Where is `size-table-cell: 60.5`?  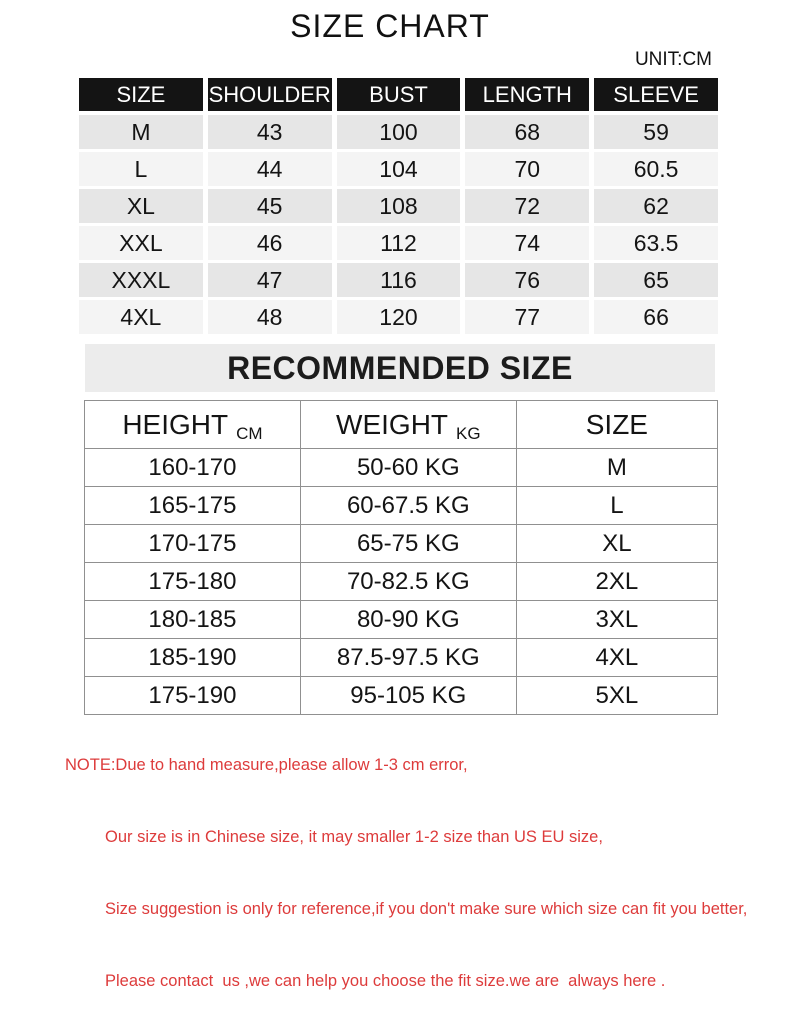 size-table-cell: 60.5 is located at coordinates (656, 169).